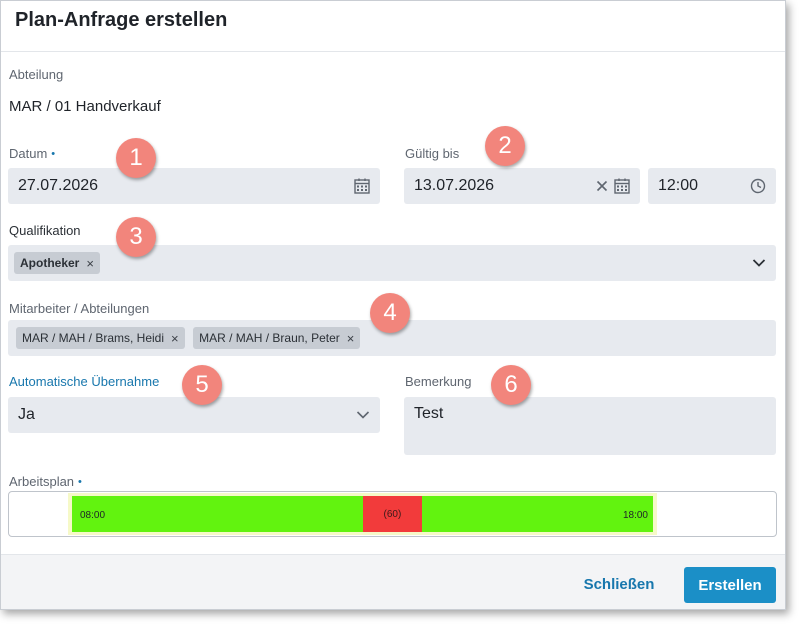 The image size is (802, 624). I want to click on gueltig-bis-label: Gültig bis, so click(432, 153).